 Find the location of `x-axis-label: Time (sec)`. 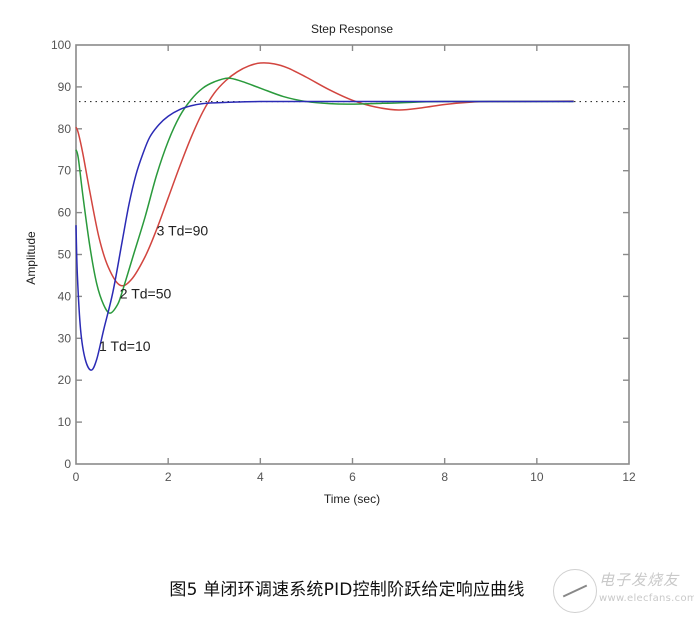

x-axis-label: Time (sec) is located at coordinates (352, 499).